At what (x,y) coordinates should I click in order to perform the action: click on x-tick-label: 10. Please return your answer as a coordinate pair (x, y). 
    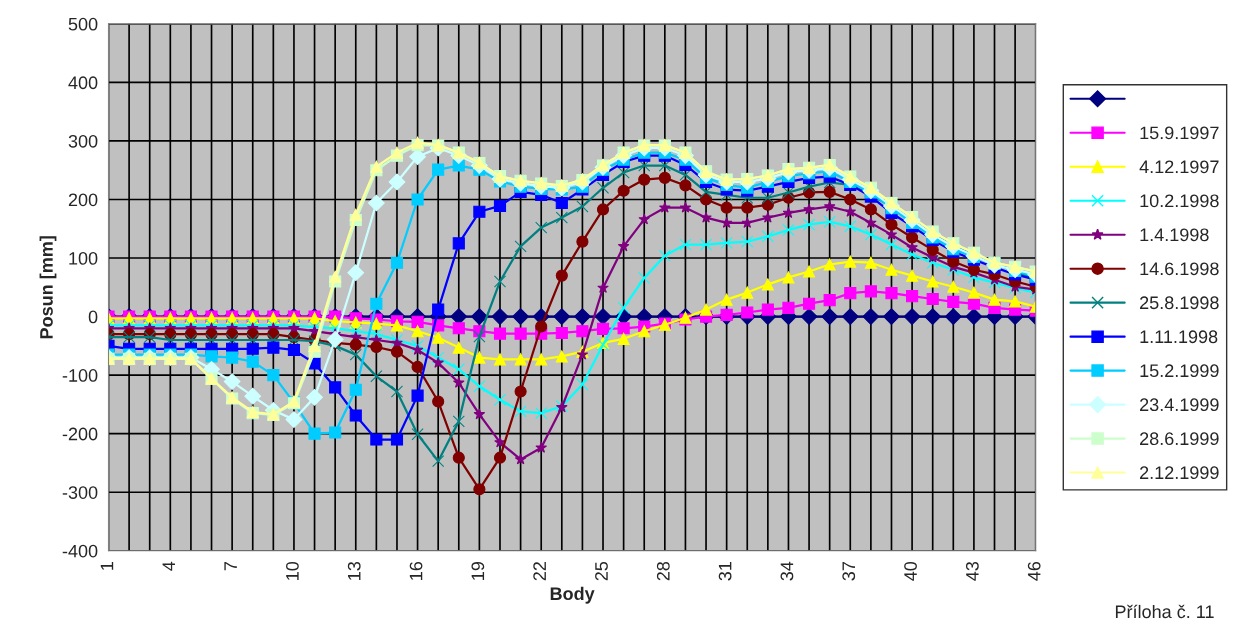
    Looking at the image, I should click on (292, 570).